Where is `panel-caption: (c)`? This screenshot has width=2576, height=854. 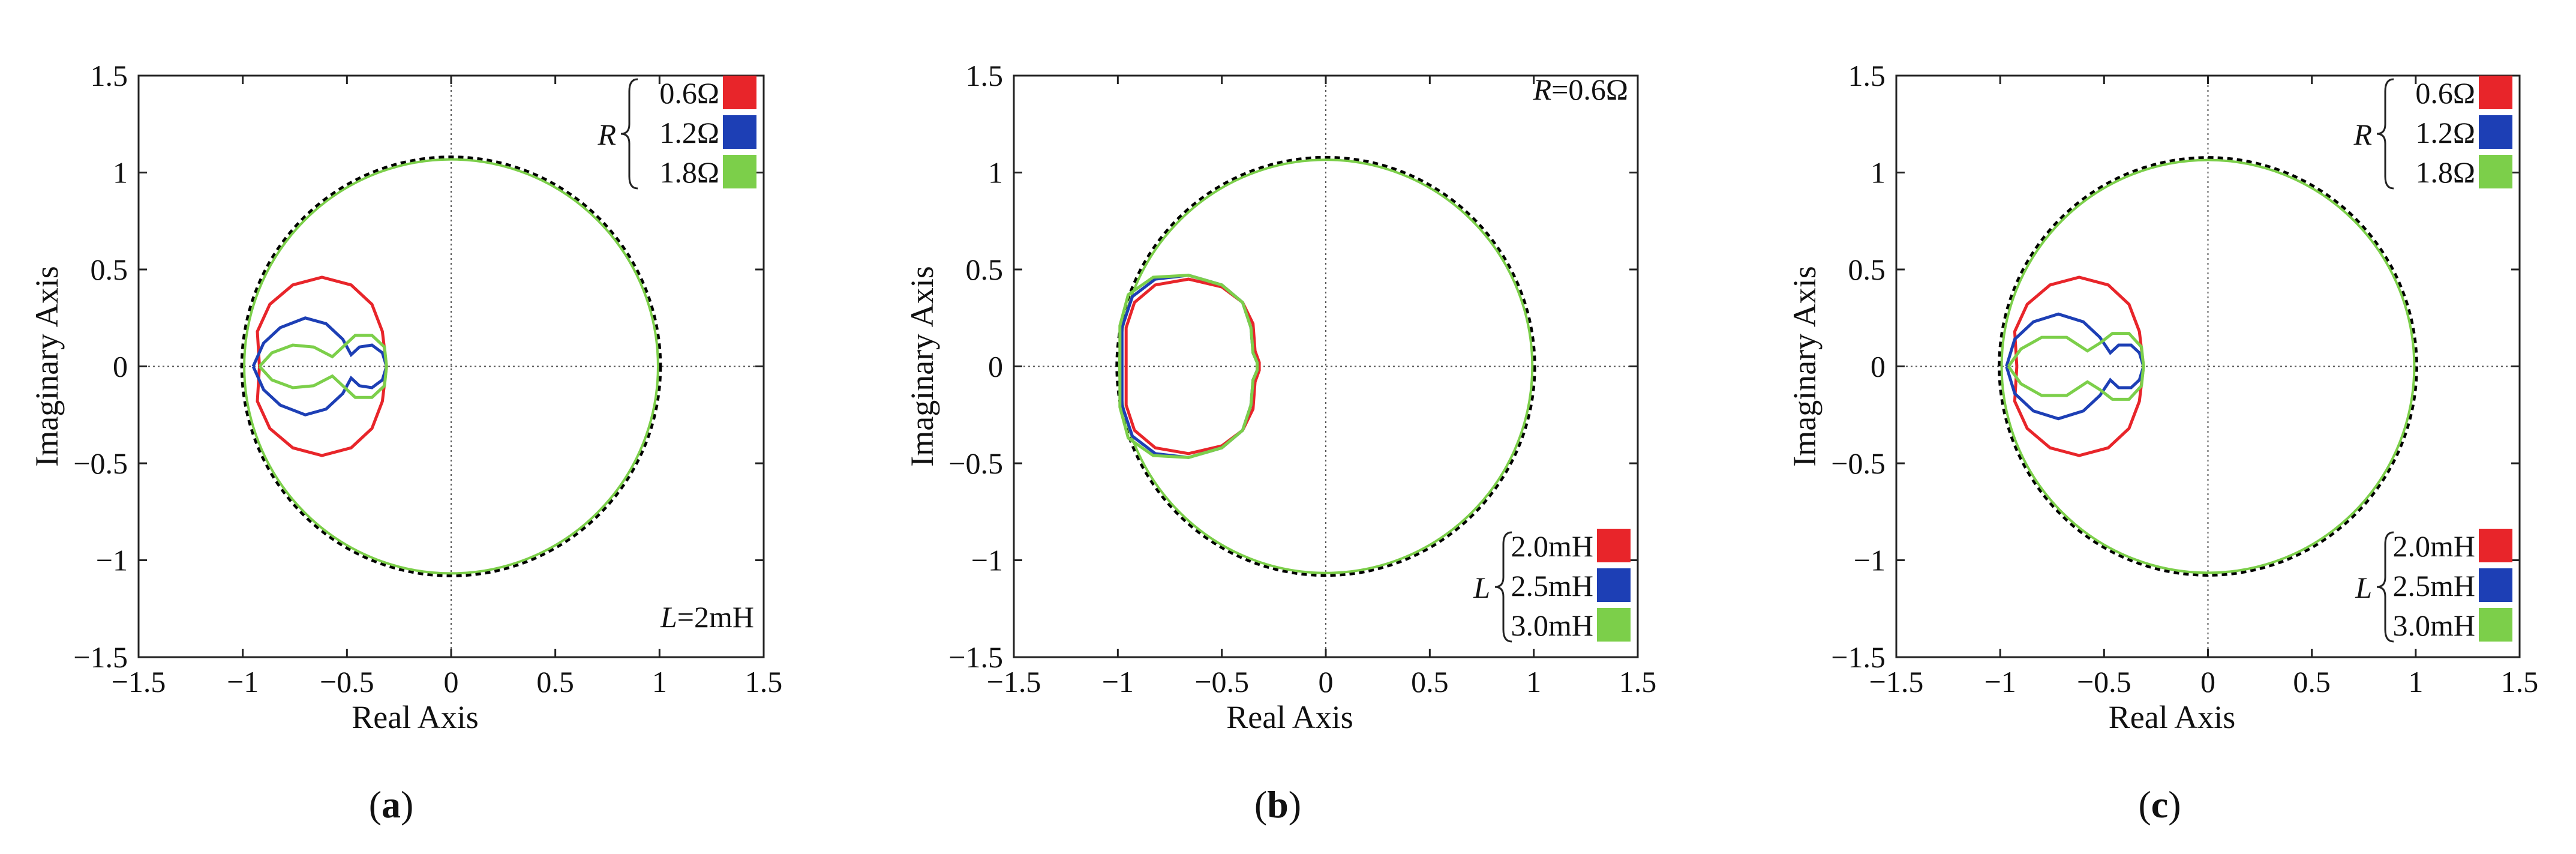 panel-caption: (c) is located at coordinates (2159, 804).